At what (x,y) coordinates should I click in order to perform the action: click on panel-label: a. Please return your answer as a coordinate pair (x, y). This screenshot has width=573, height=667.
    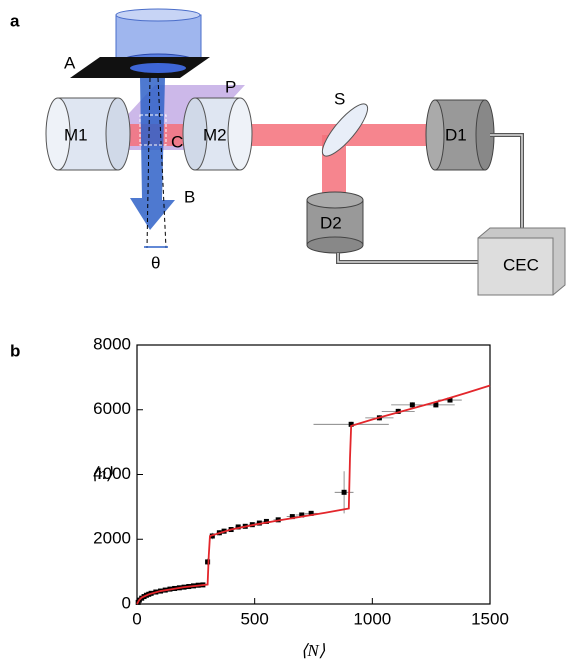
    Looking at the image, I should click on (15, 20).